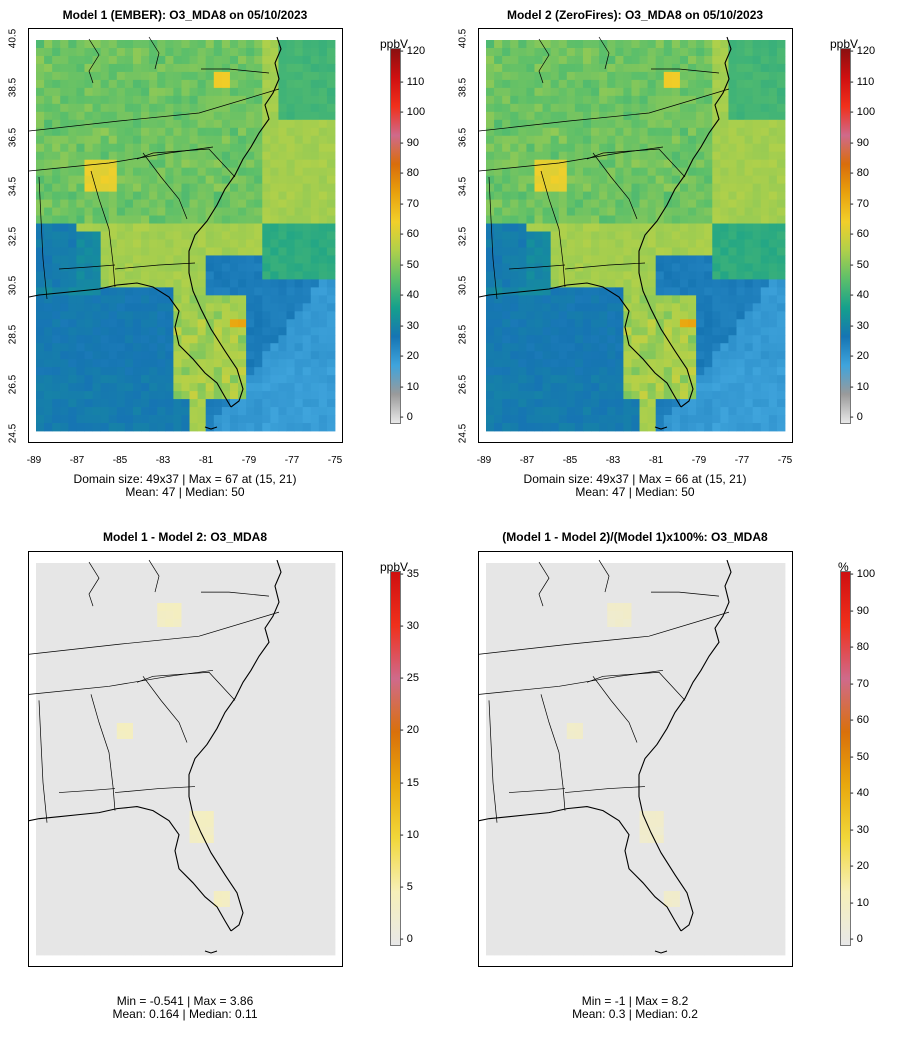 The width and height of the screenshot is (900, 1045). I want to click on longitude-tick-label: -77, so click(742, 460).